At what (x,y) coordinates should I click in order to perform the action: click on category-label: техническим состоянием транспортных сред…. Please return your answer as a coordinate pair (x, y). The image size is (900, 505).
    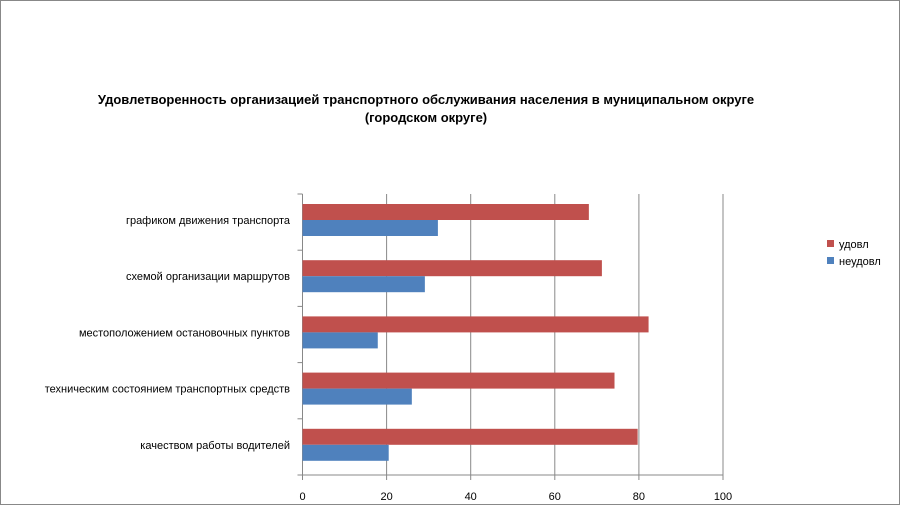
    Looking at the image, I should click on (167, 390).